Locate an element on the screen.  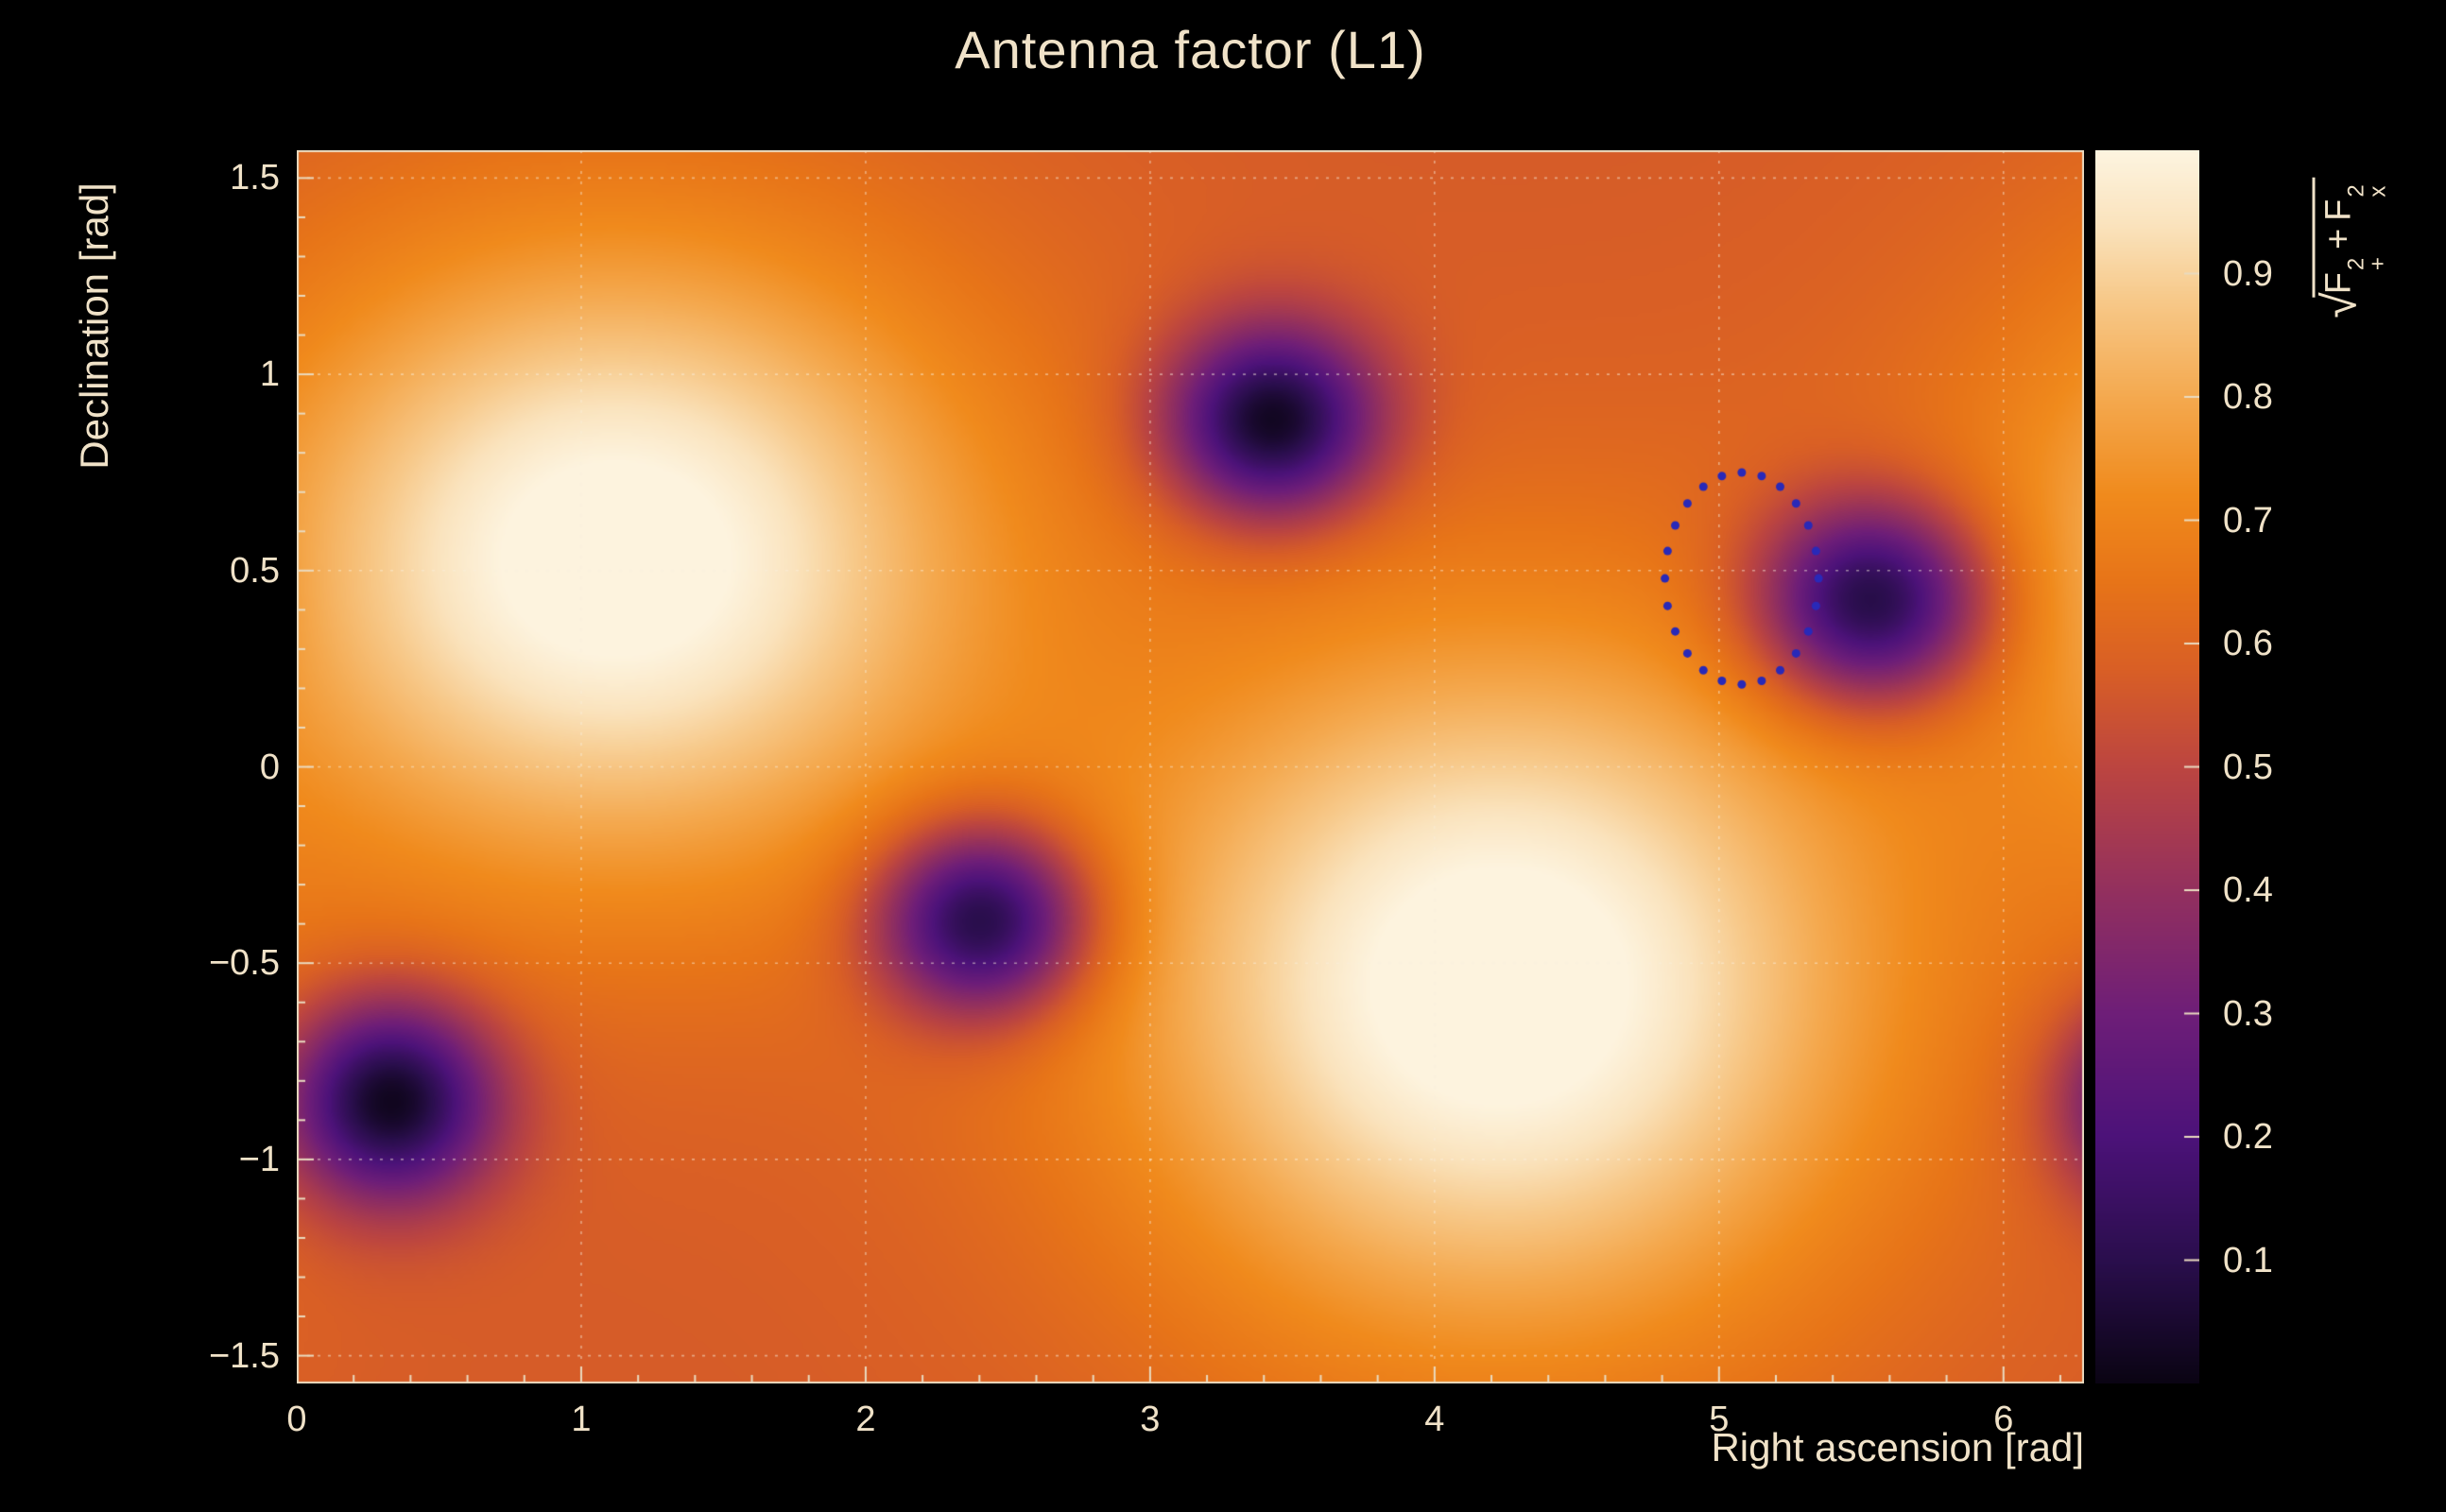
fcross-base: F is located at coordinates (2338, 209).